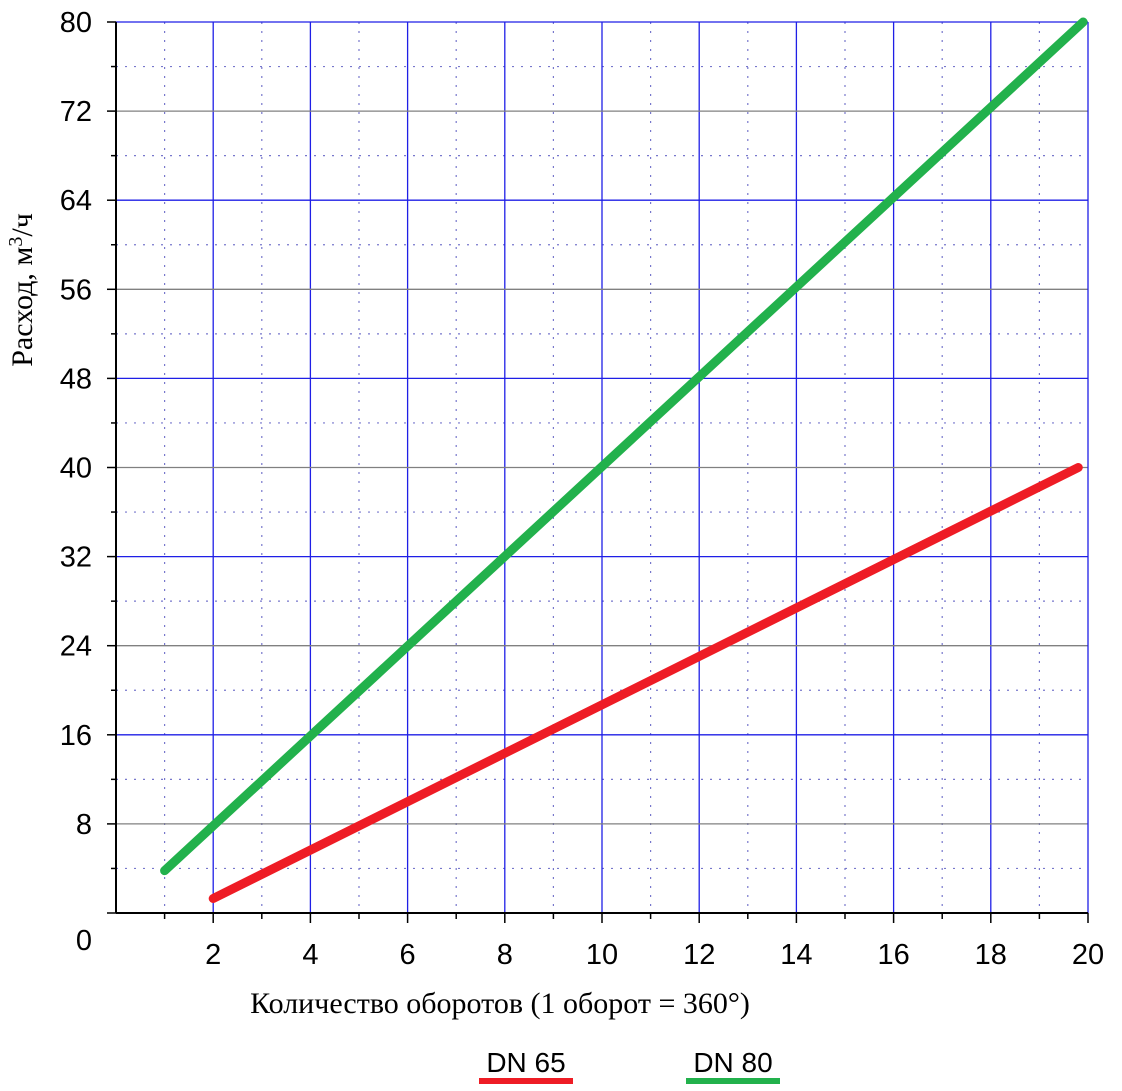 This screenshot has width=1122, height=1091. Describe the element at coordinates (893, 955) in the screenshot. I see `x-tick-label: 16` at that location.